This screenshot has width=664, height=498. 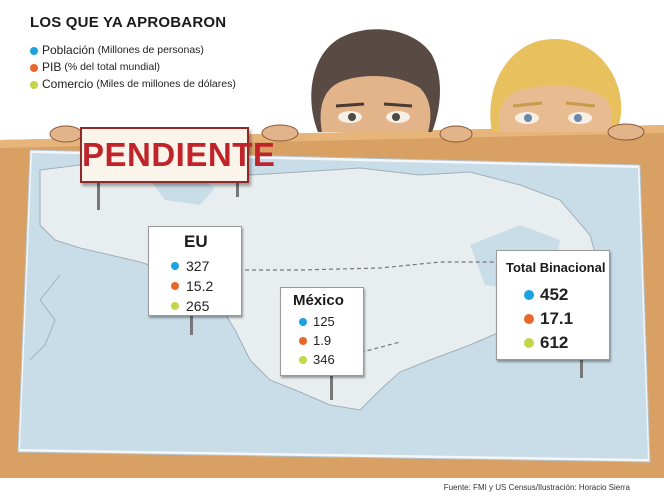 What do you see at coordinates (206, 306) in the screenshot?
I see `card-eu-comercio: 265` at bounding box center [206, 306].